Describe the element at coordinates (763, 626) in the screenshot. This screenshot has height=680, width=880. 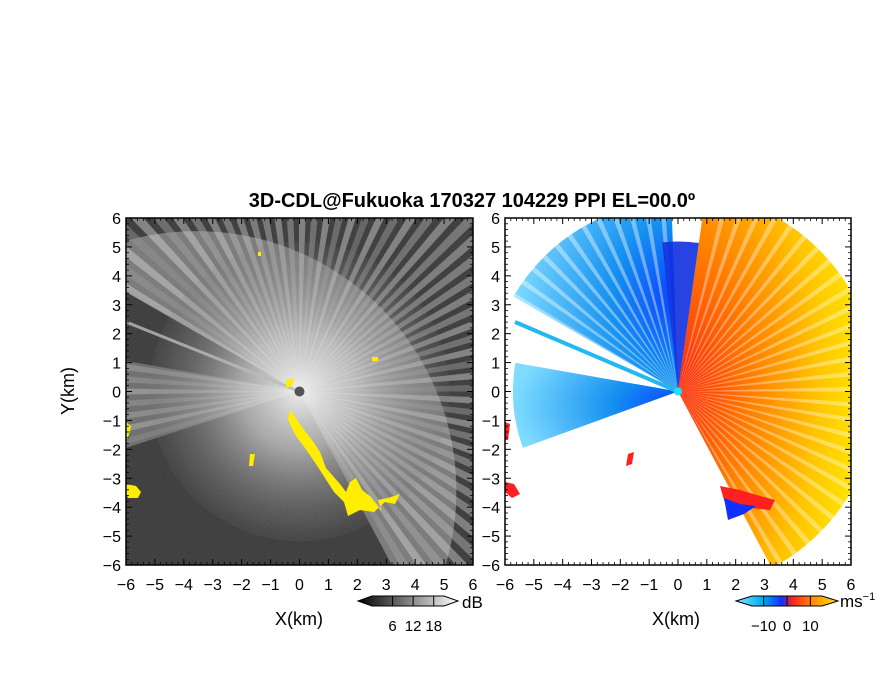
I see `colorbar-tick-label: −10` at that location.